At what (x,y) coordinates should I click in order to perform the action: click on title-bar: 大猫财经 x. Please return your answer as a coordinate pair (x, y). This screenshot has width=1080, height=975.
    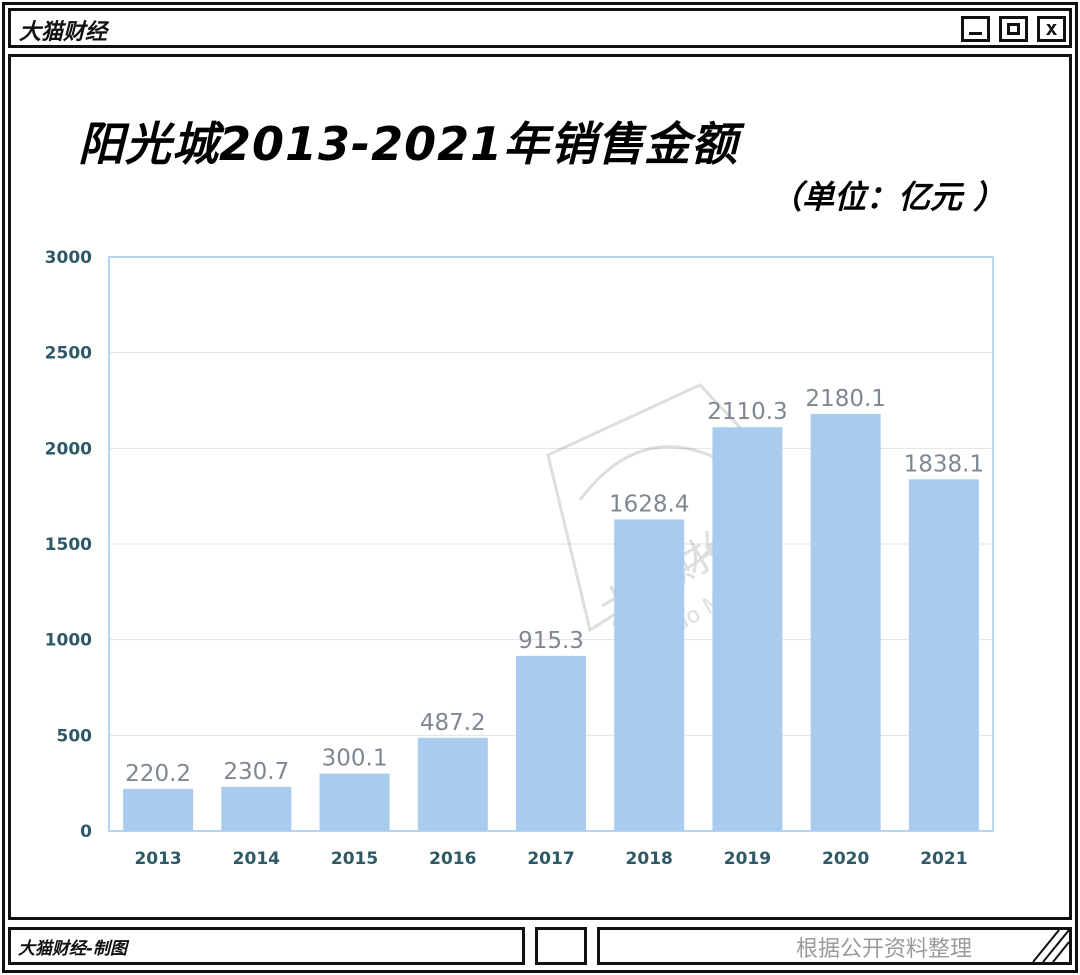
    Looking at the image, I should click on (540, 28).